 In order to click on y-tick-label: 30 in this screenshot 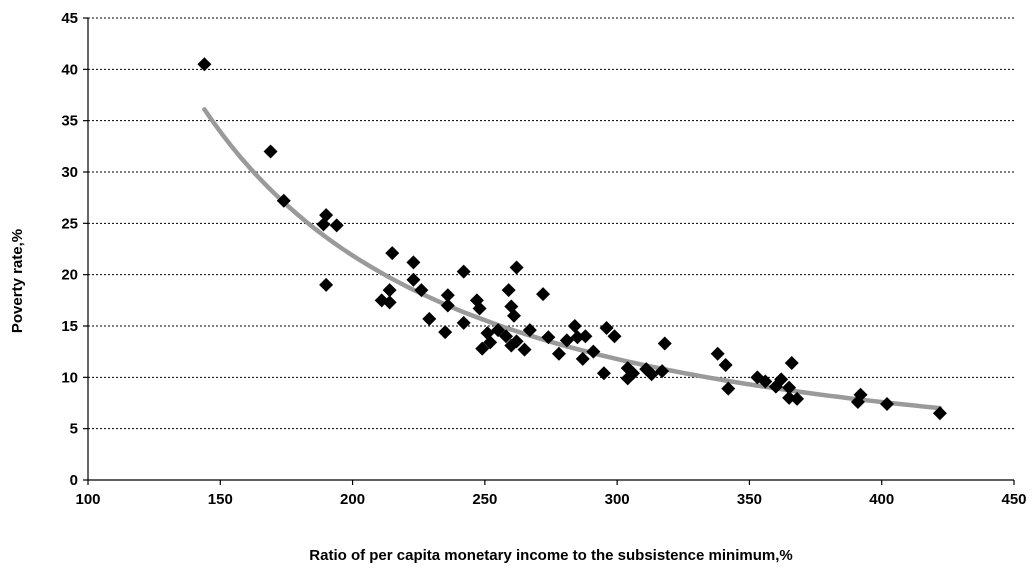, I will do `click(69, 172)`.